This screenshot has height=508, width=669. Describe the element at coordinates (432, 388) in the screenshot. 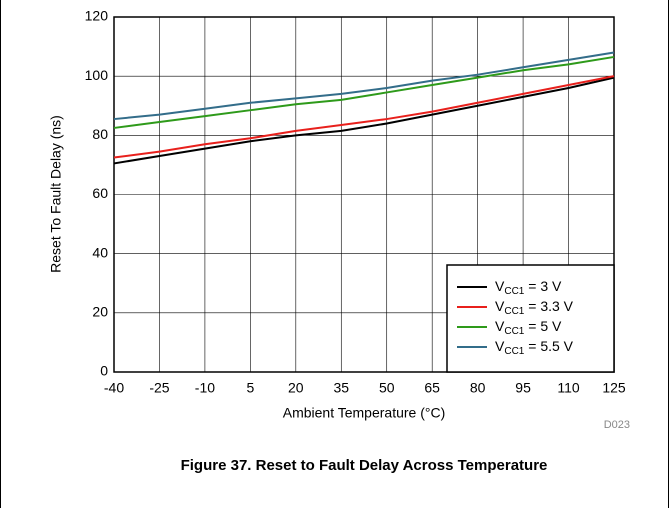

I see `x-tick-label: 65` at that location.